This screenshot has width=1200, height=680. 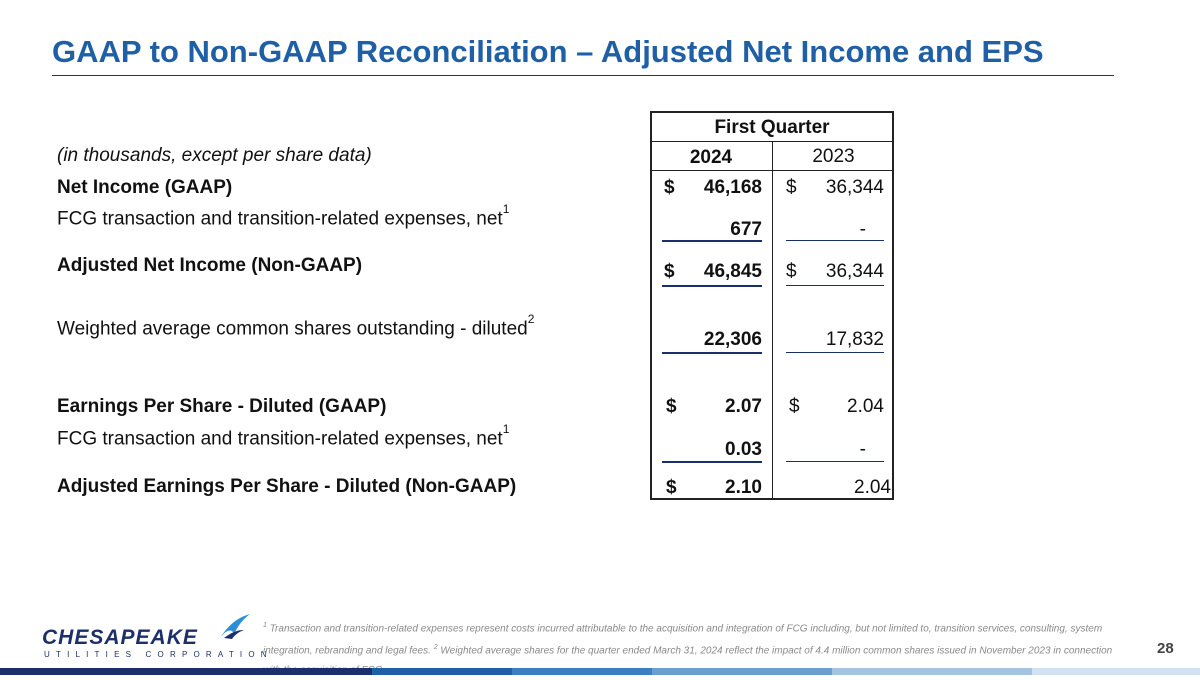 What do you see at coordinates (854, 339) in the screenshot?
I see `weighted-shares-2023: 17,832` at bounding box center [854, 339].